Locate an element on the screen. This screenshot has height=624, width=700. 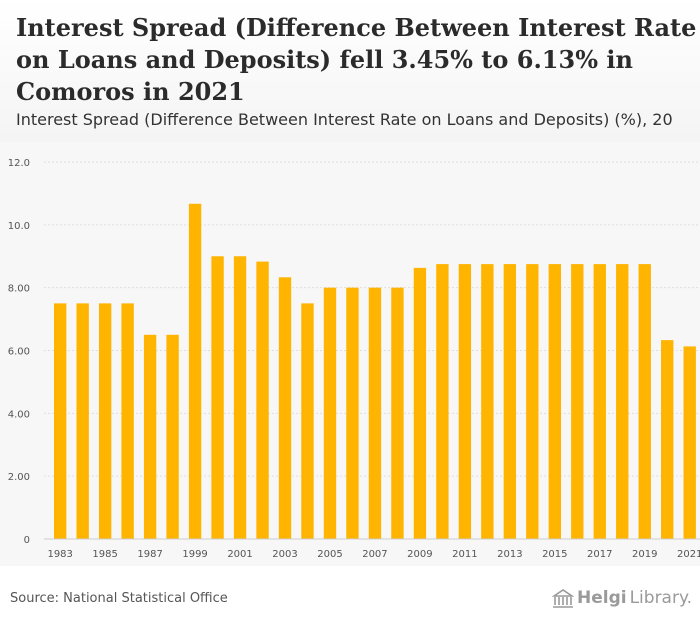
x-tick-label: 2005 is located at coordinates (329, 554).